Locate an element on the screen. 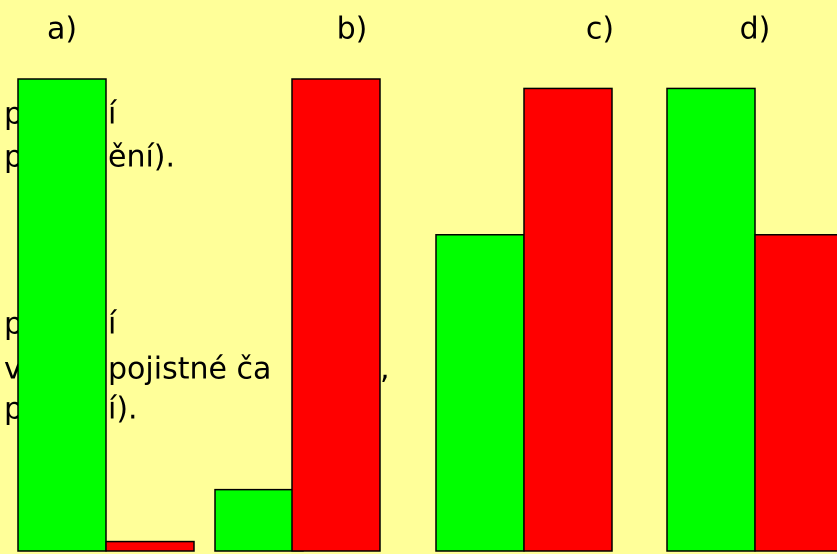 The height and width of the screenshot is (554, 837). group-labels: a) b) c) d) is located at coordinates (408, 29).